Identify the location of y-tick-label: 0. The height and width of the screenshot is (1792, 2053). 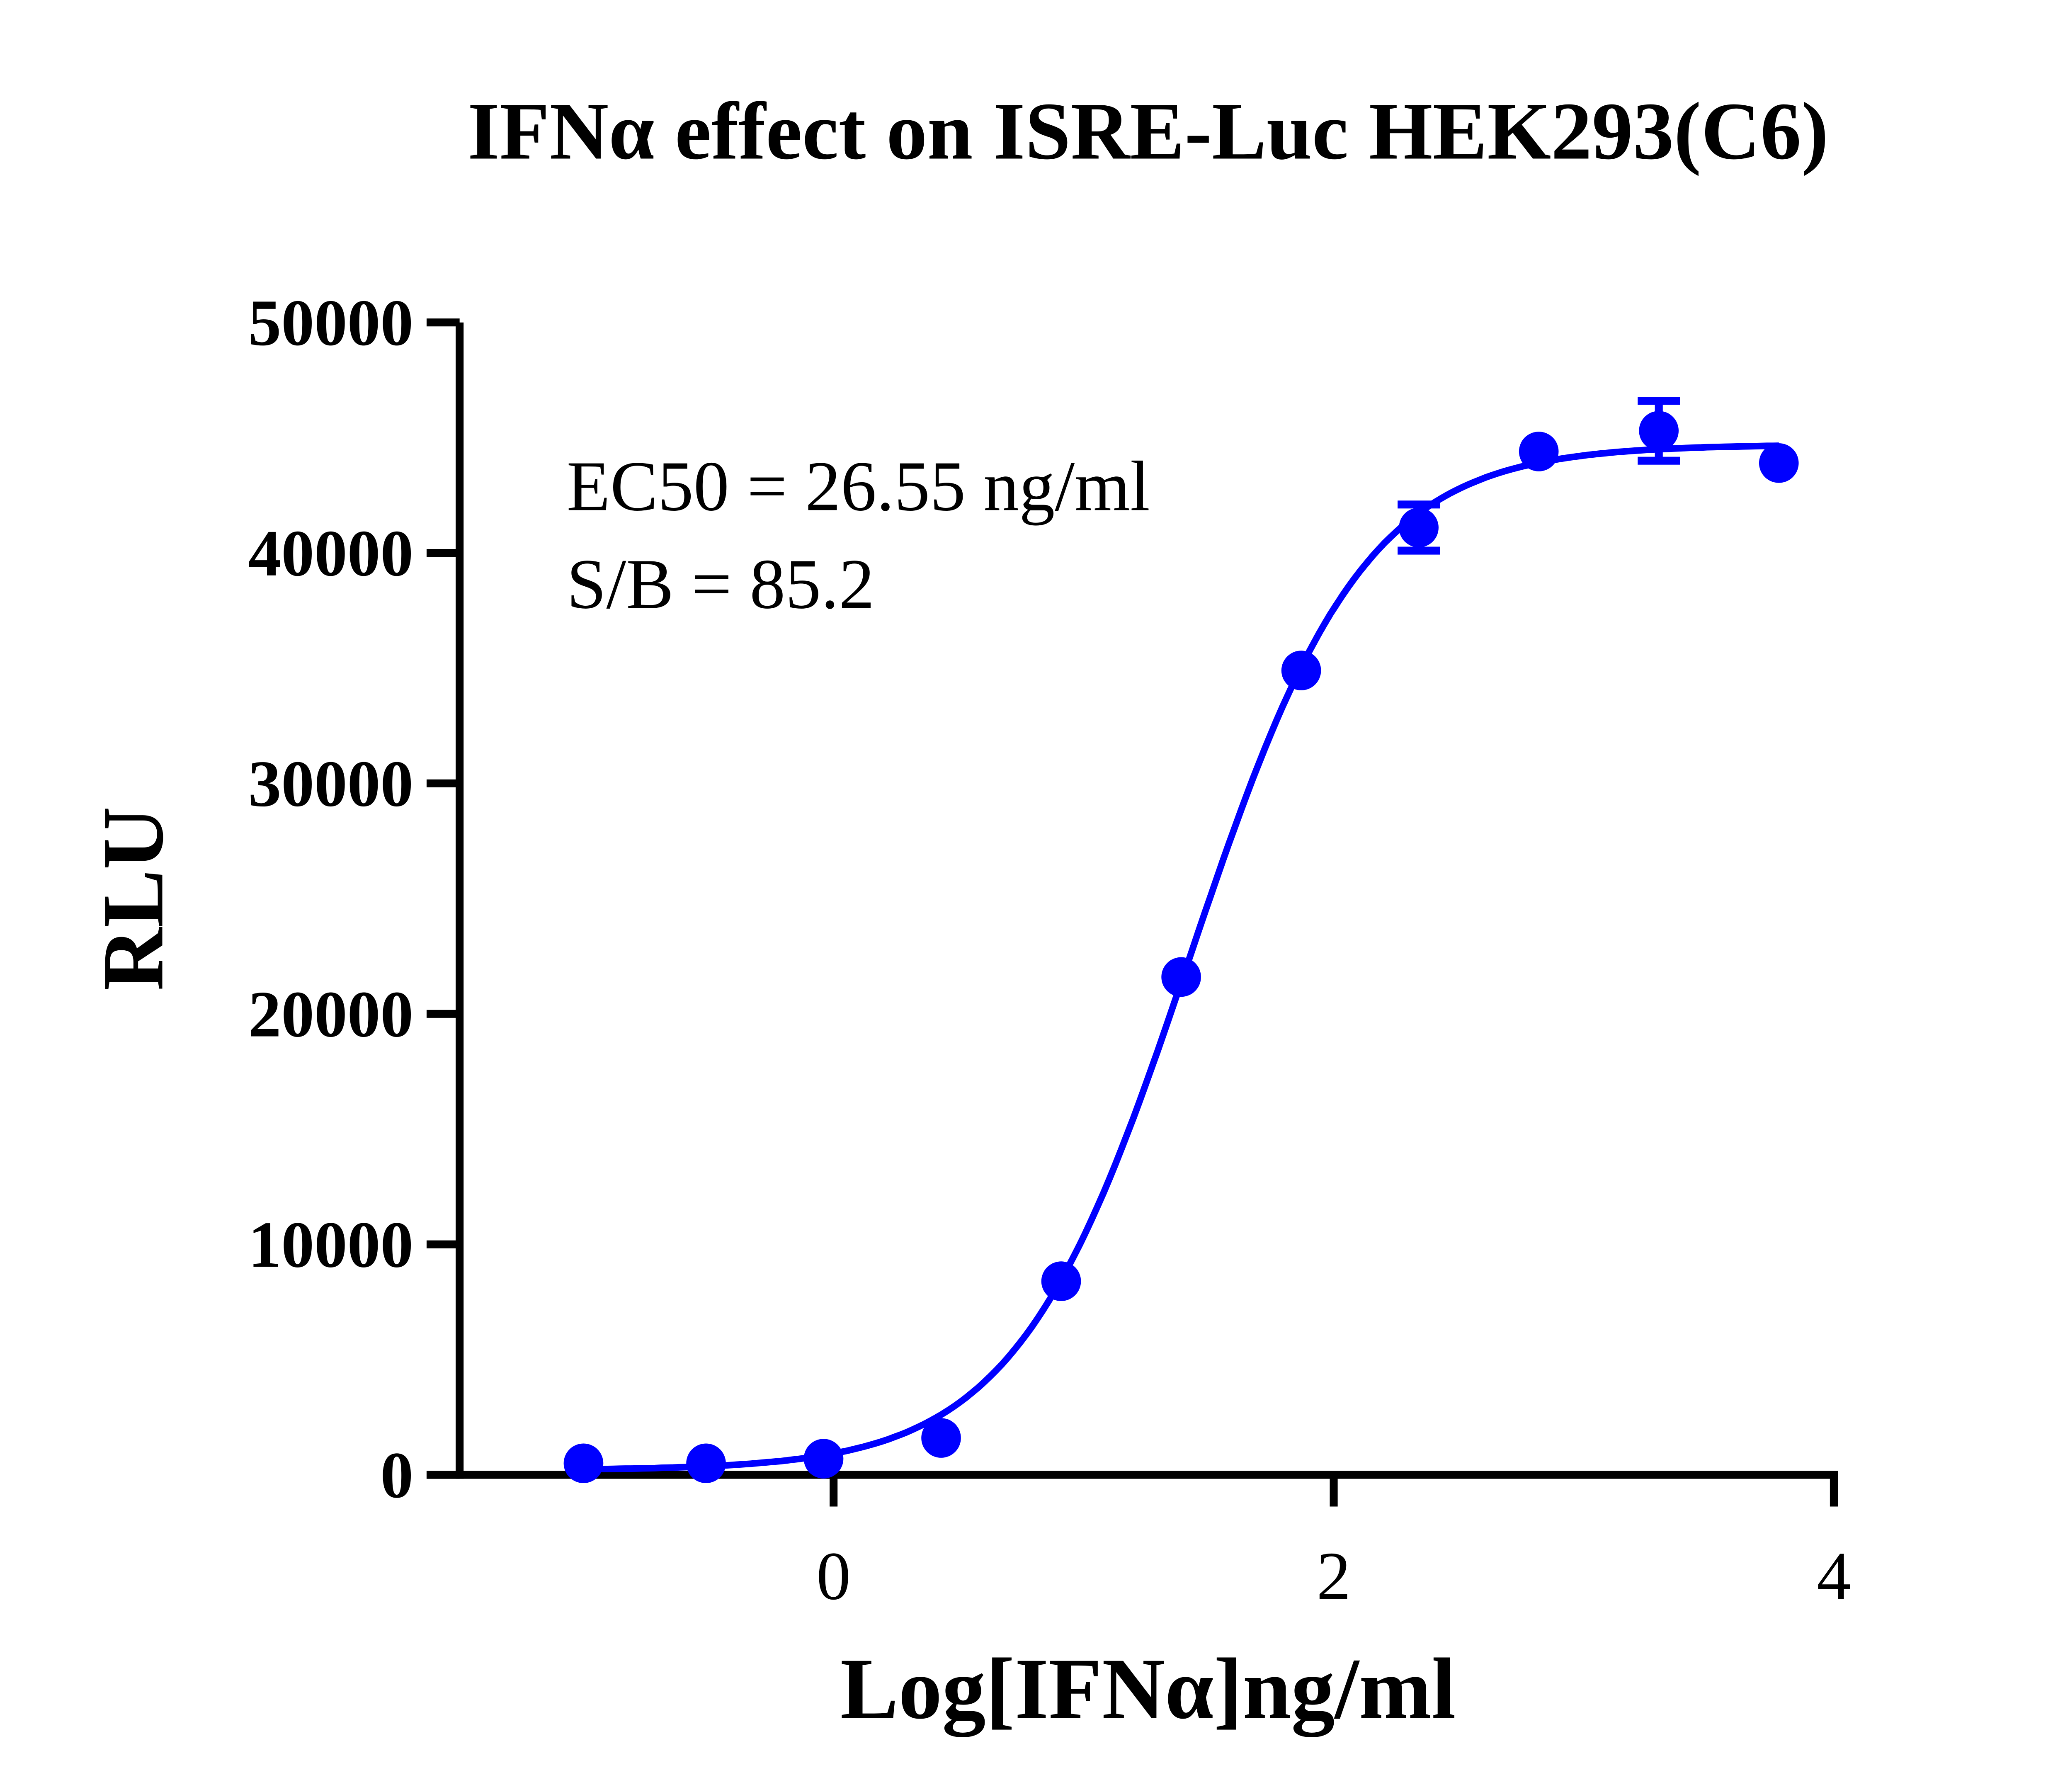
(396, 1475).